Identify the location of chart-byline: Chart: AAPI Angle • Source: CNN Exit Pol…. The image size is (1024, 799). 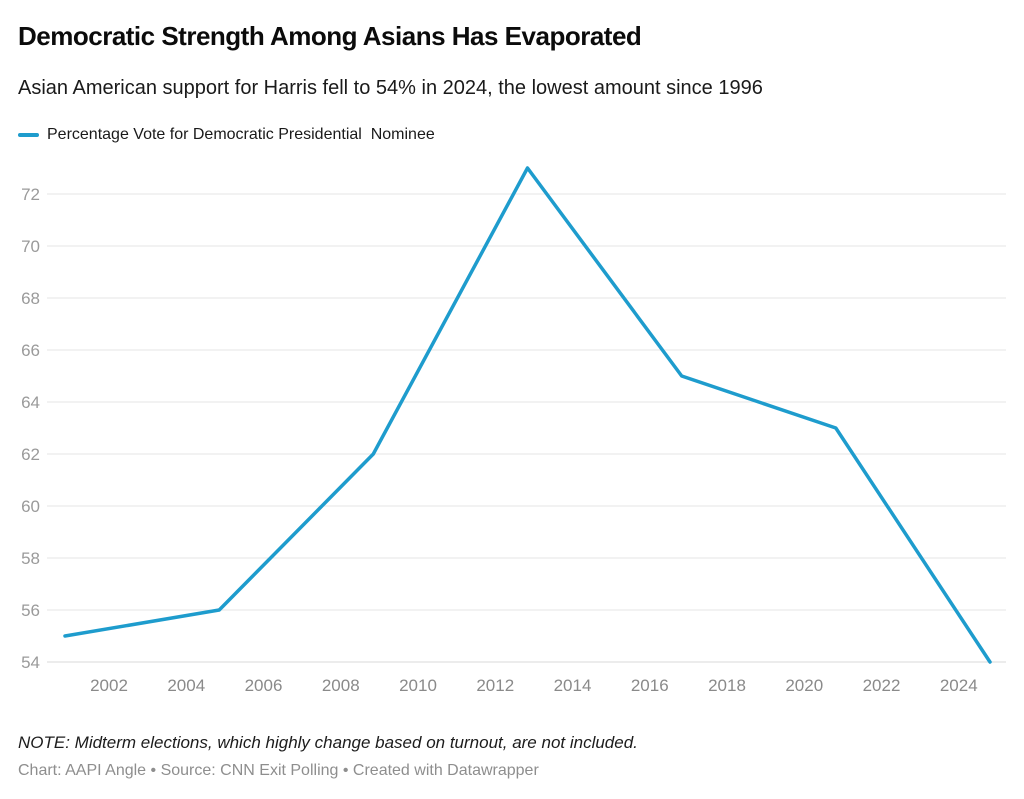
(278, 770).